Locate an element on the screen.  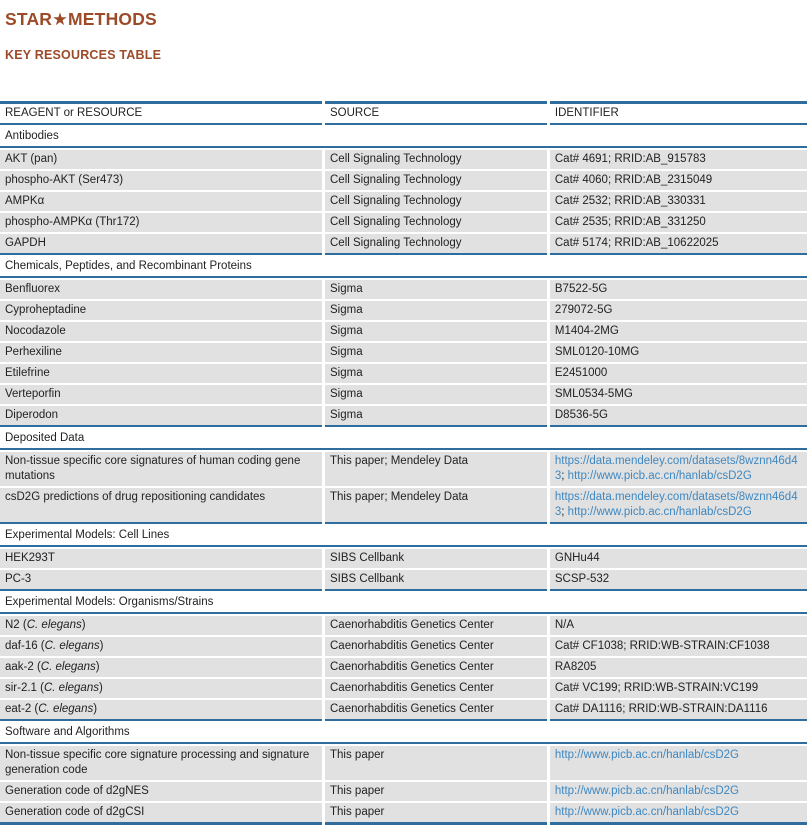
reagent-cell: GAPDH is located at coordinates (161, 244).